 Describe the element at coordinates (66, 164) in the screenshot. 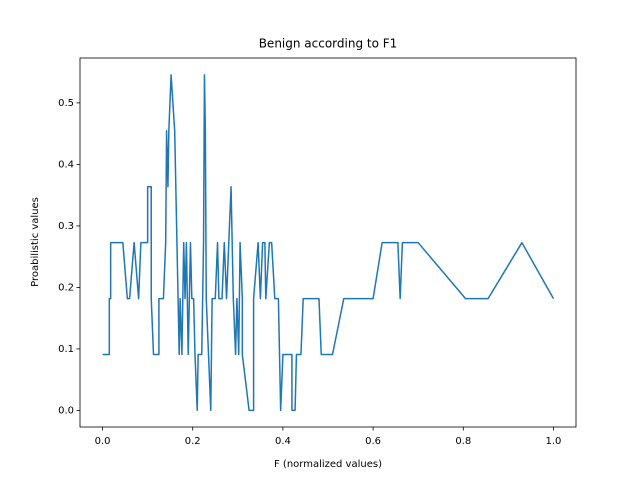

I see `y-tick-label: 0.4` at that location.